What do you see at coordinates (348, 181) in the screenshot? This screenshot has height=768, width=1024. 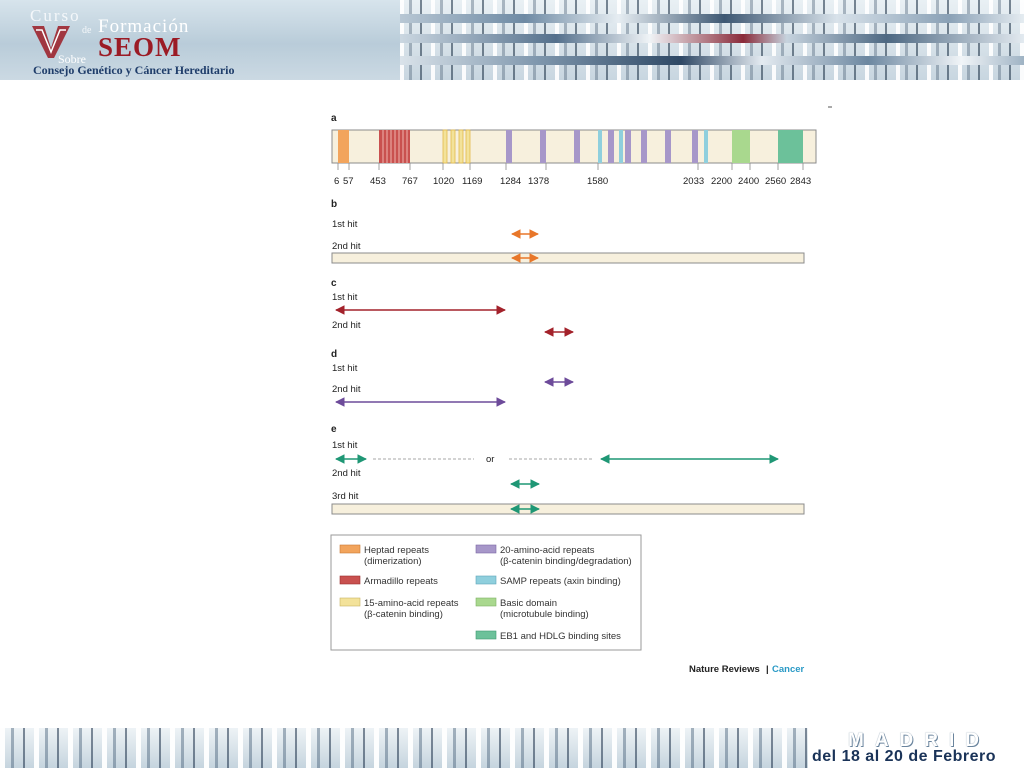 I see `tick-label: 57` at bounding box center [348, 181].